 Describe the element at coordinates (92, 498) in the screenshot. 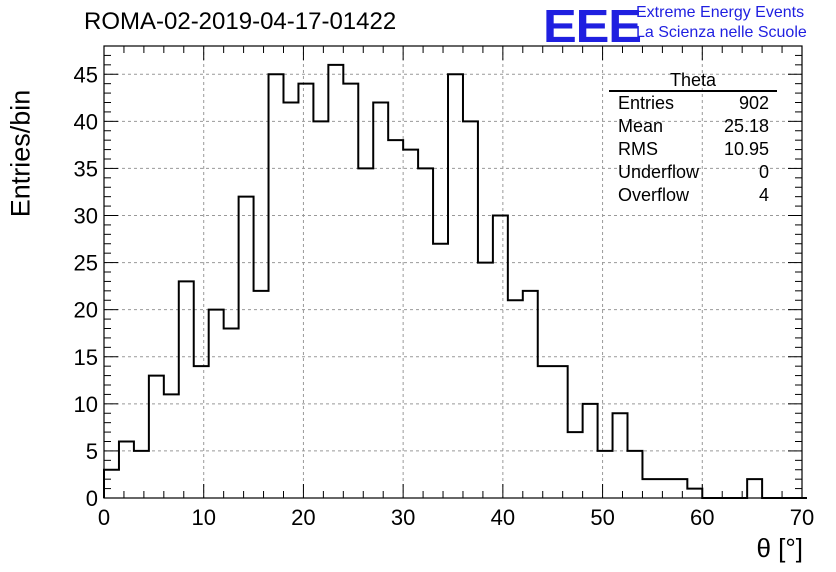

I see `y-tick-label: 0` at that location.